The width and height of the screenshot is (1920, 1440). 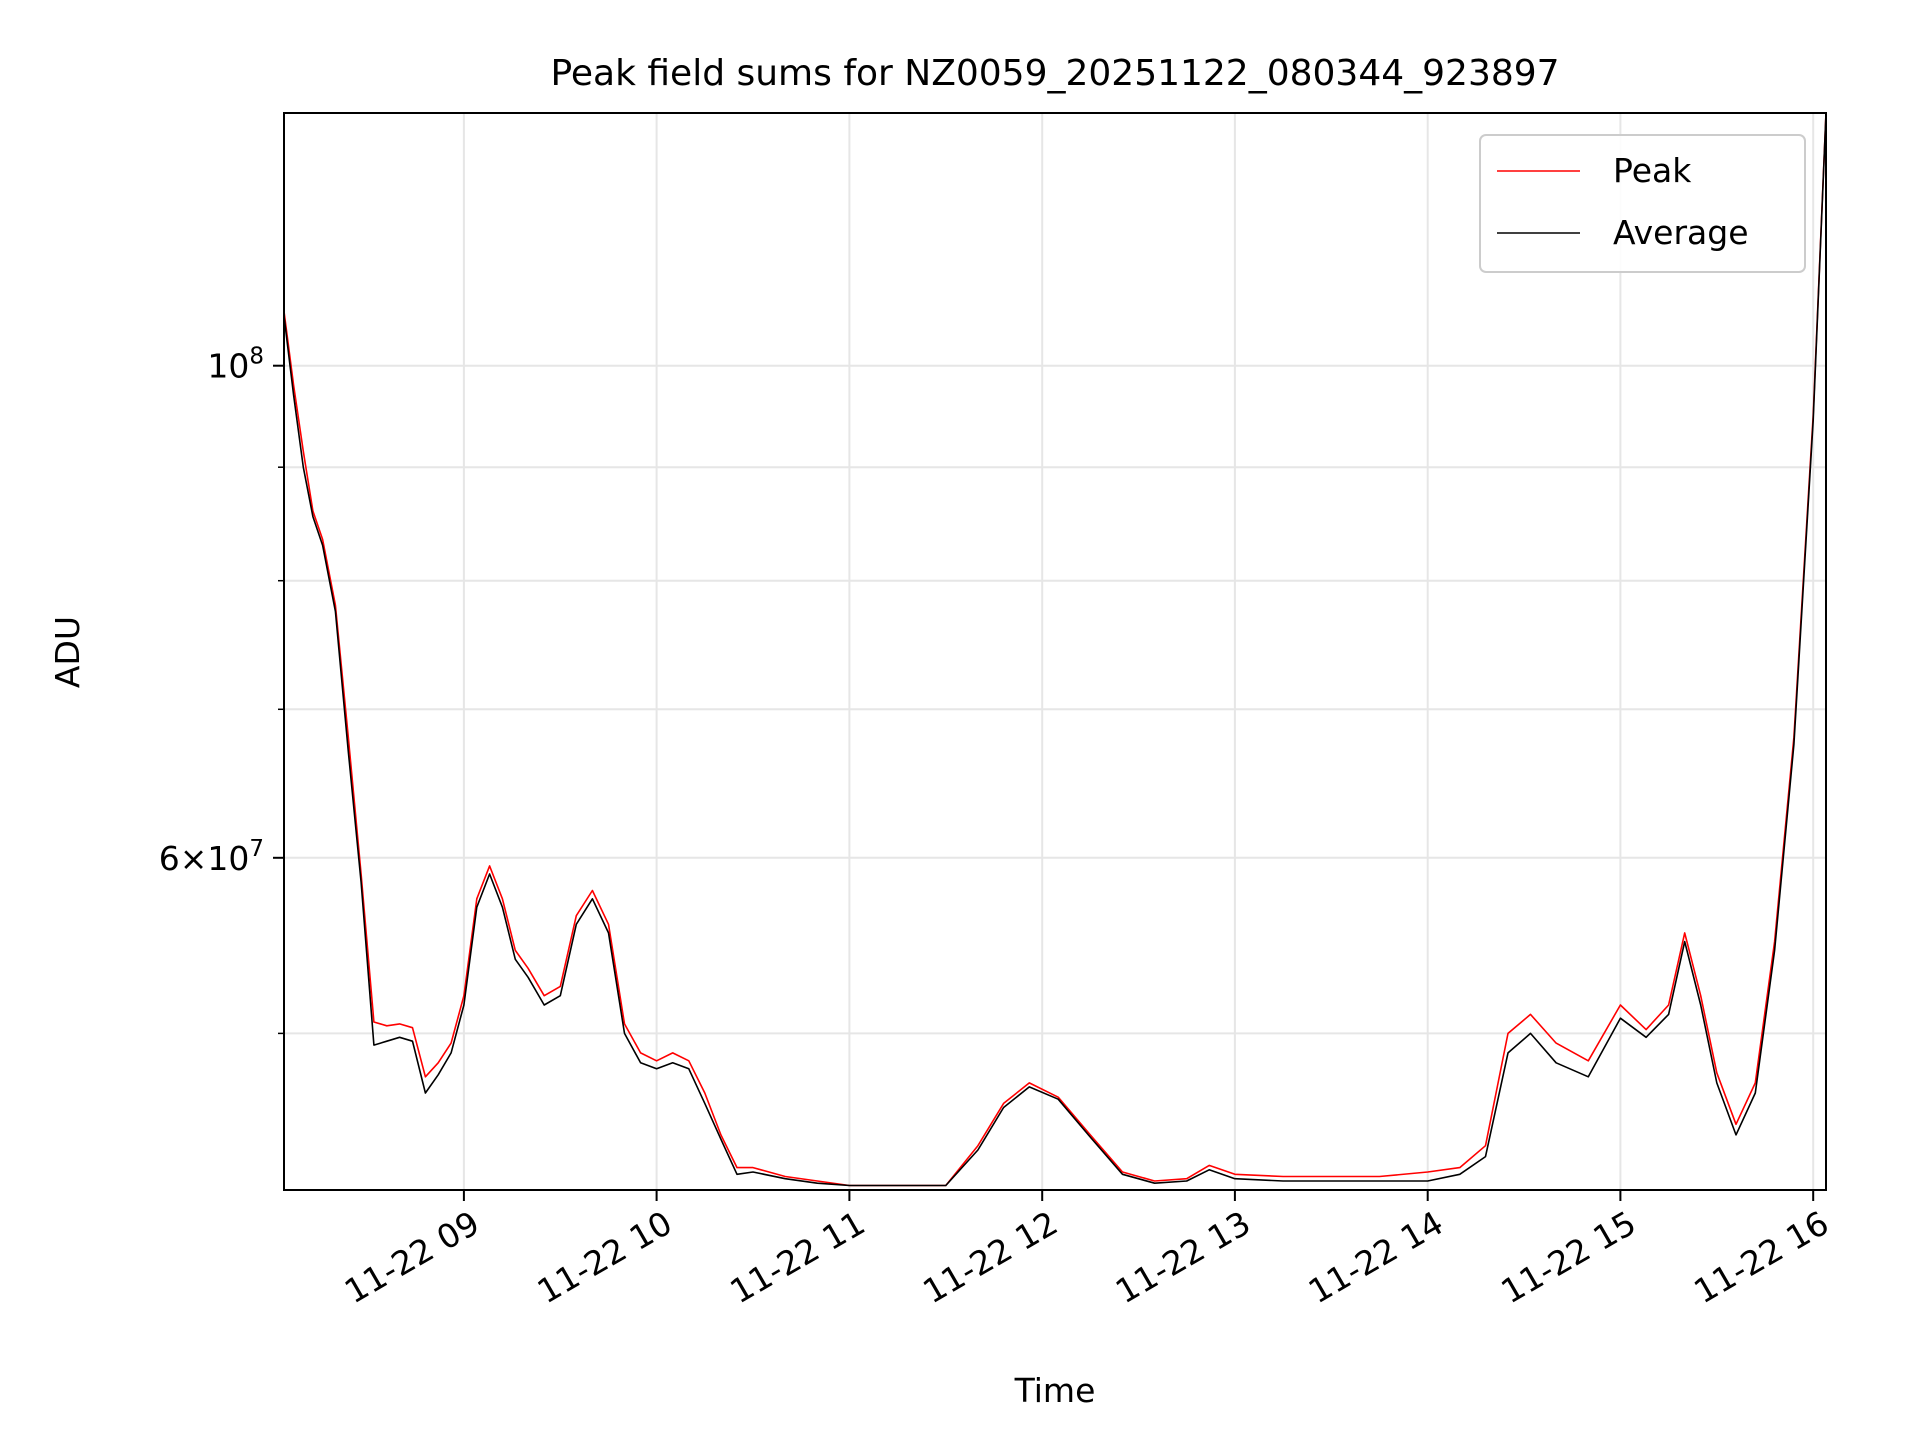 What do you see at coordinates (169, 858) in the screenshot?
I see `y-tick-mantissa: 6` at bounding box center [169, 858].